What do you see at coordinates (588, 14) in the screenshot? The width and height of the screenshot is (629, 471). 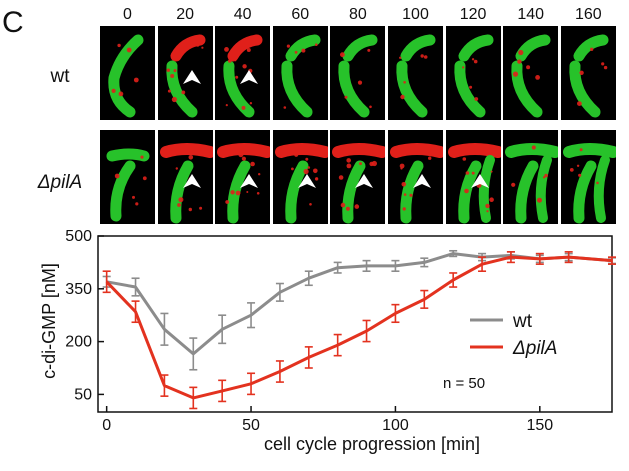 I see `time-label: 160` at bounding box center [588, 14].